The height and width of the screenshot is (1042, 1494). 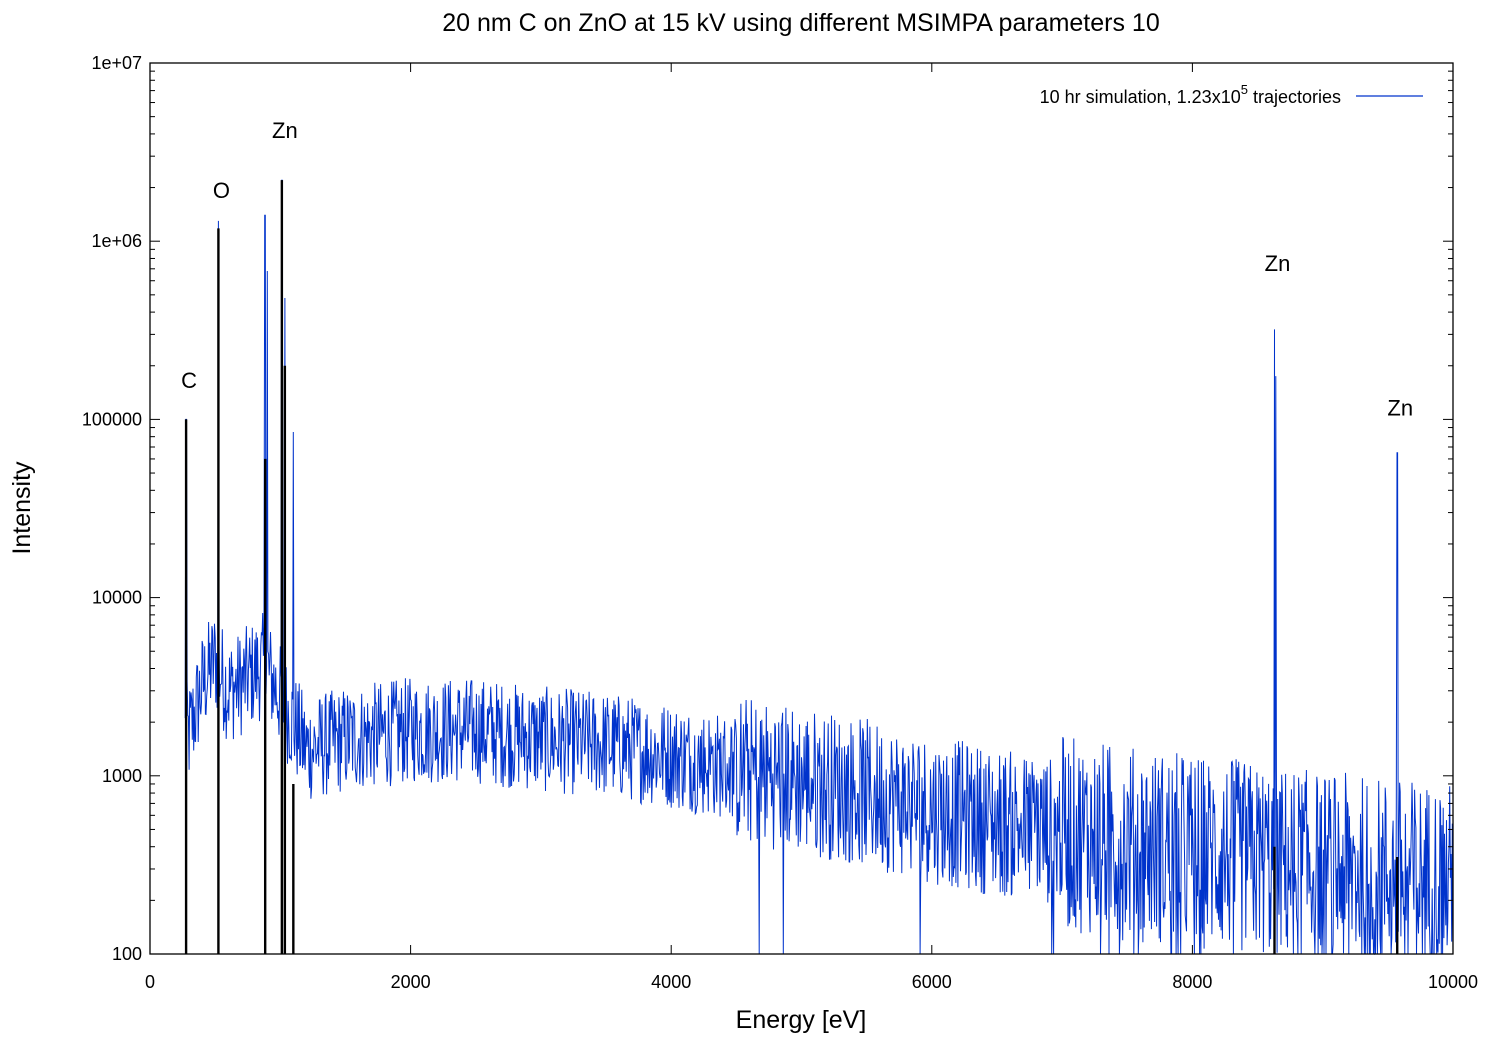 I want to click on x-tick-label: 6000, so click(x=932, y=982).